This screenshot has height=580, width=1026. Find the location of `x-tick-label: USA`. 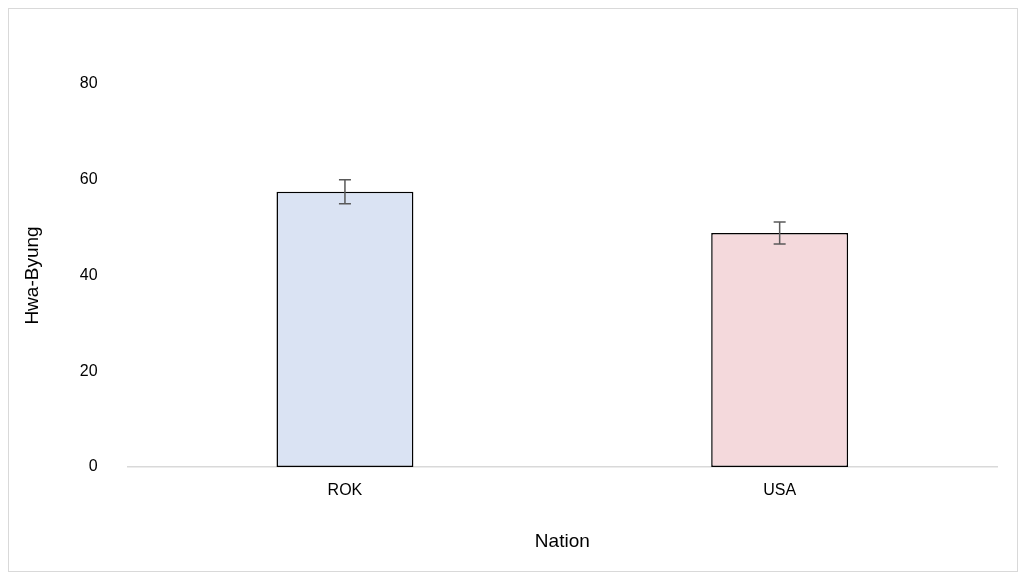

x-tick-label: USA is located at coordinates (780, 490).